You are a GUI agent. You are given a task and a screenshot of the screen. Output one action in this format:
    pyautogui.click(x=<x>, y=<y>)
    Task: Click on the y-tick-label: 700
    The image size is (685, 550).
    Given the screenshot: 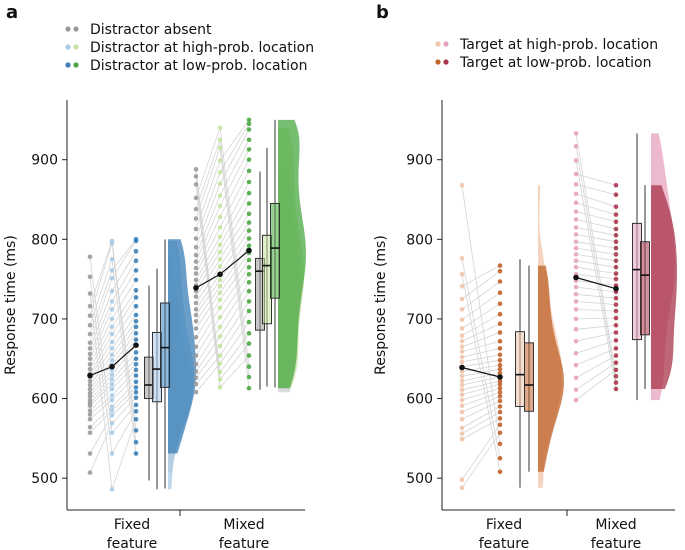 What is the action you would take?
    pyautogui.click(x=44, y=320)
    